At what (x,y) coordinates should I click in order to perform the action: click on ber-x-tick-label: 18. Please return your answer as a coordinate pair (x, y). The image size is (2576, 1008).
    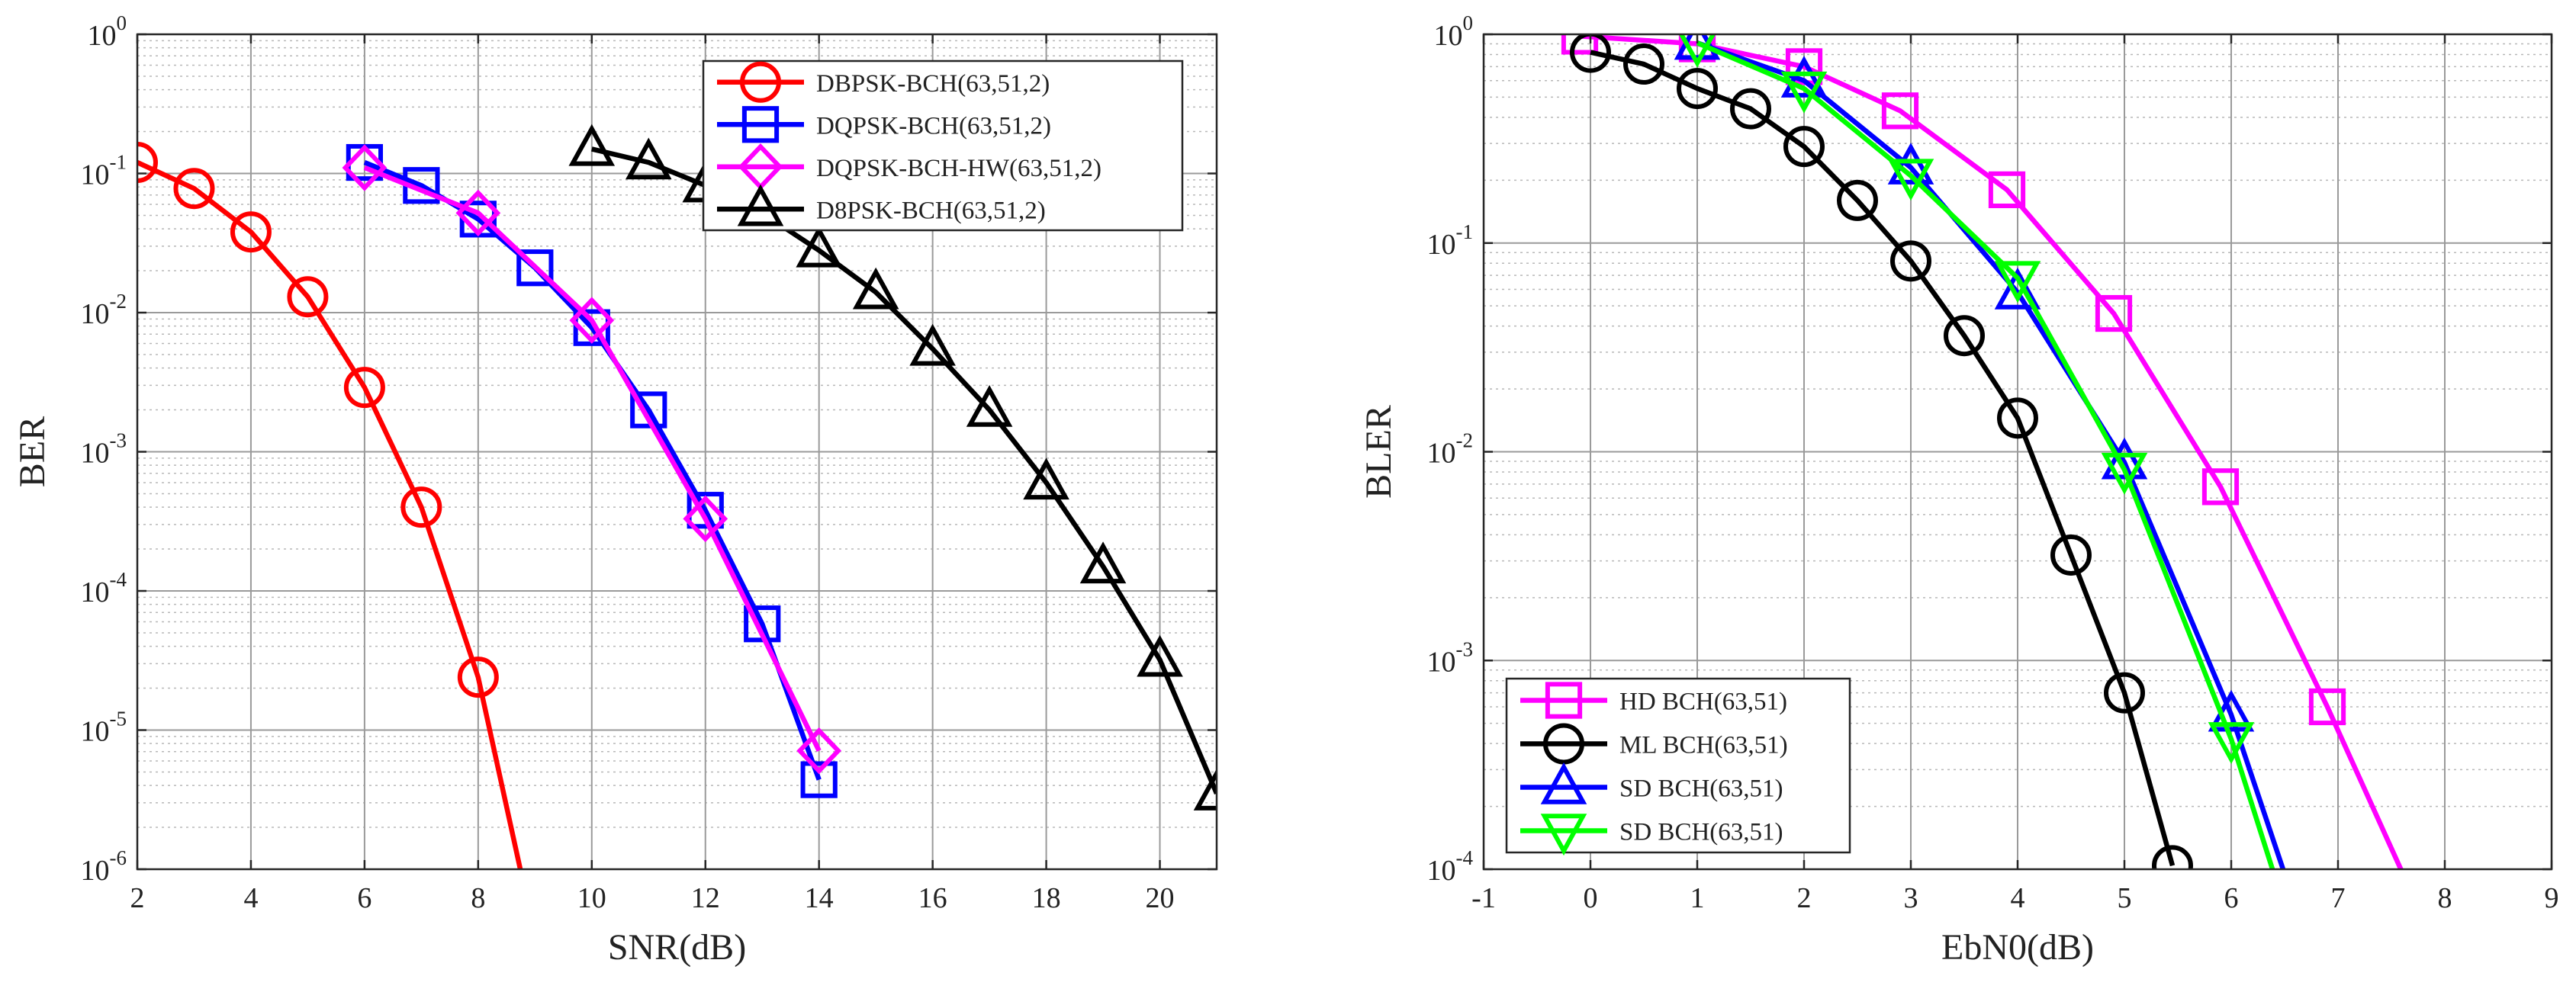
    Looking at the image, I should click on (1046, 898).